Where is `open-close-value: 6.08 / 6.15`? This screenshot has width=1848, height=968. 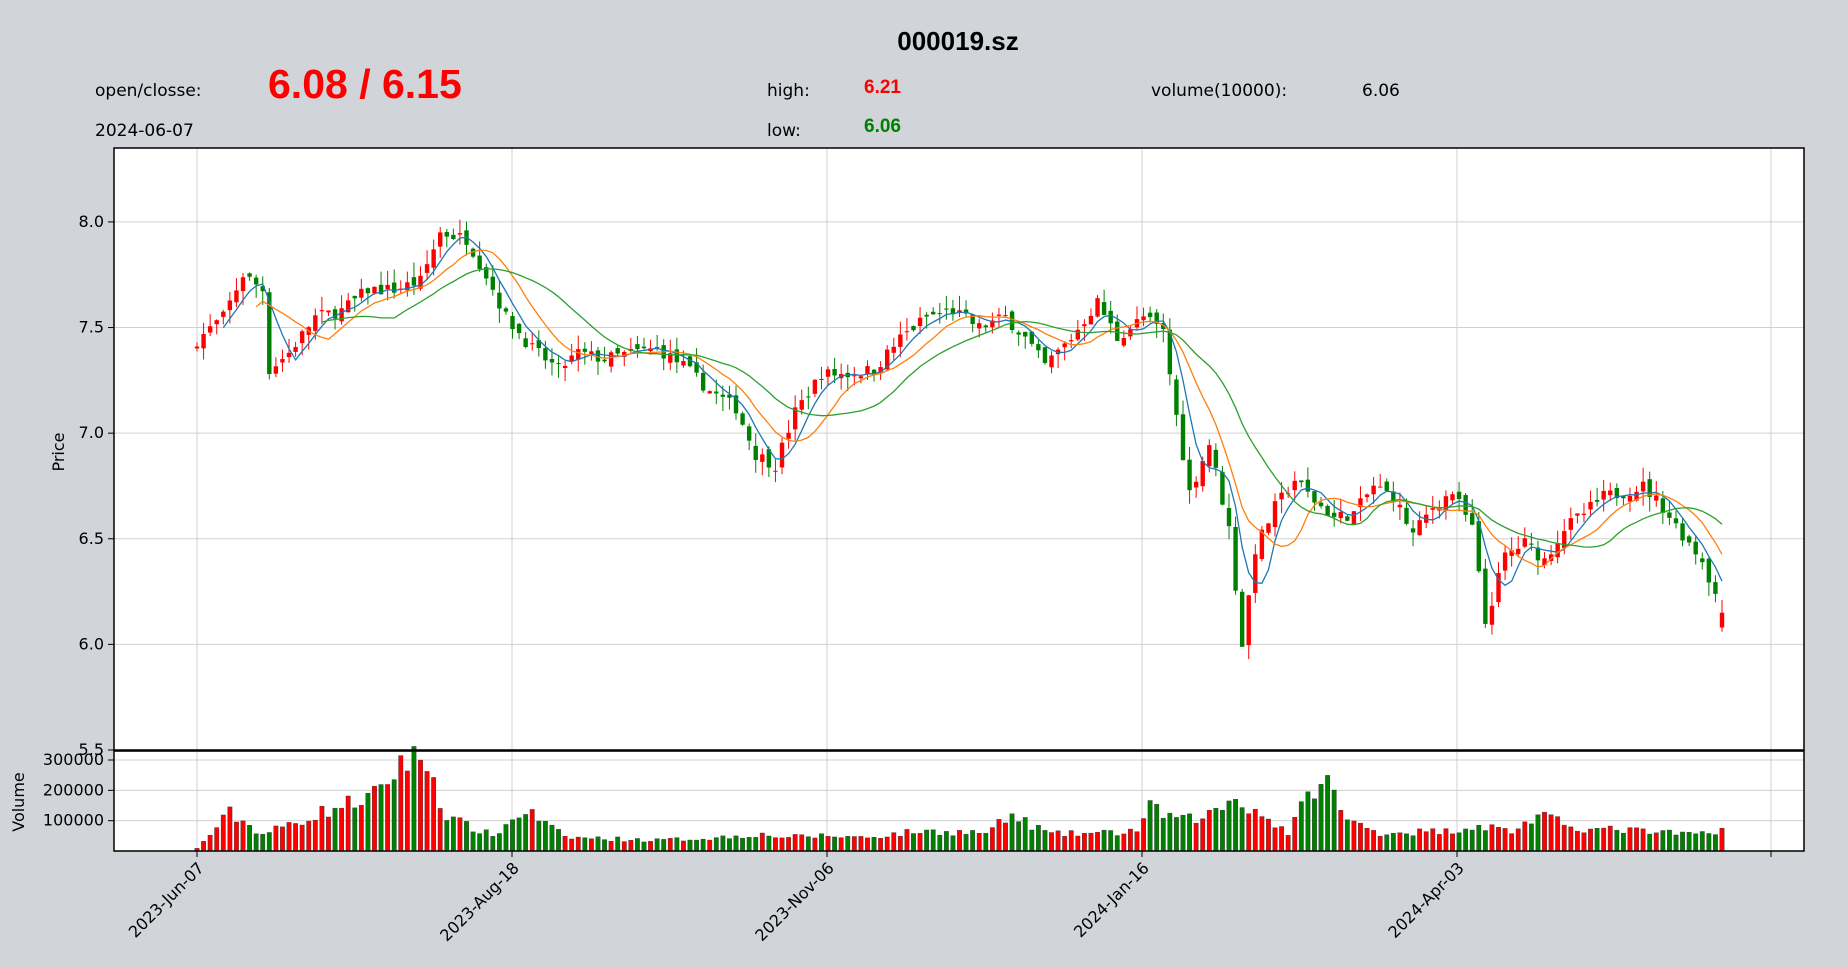 open-close-value: 6.08 / 6.15 is located at coordinates (365, 84).